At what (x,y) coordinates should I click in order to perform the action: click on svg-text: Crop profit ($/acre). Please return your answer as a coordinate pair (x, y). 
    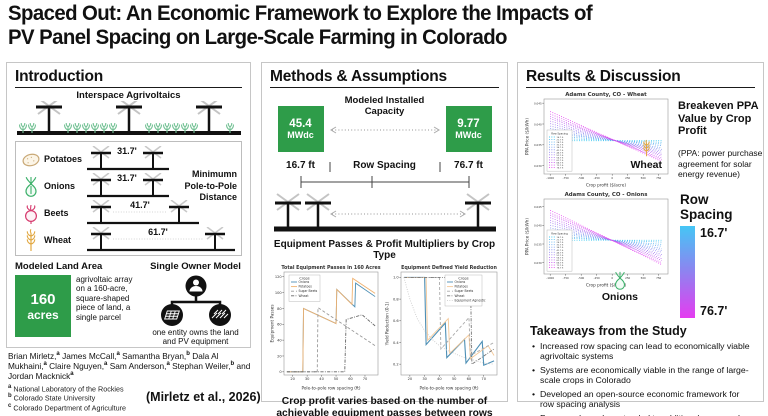
    Looking at the image, I should click on (606, 285).